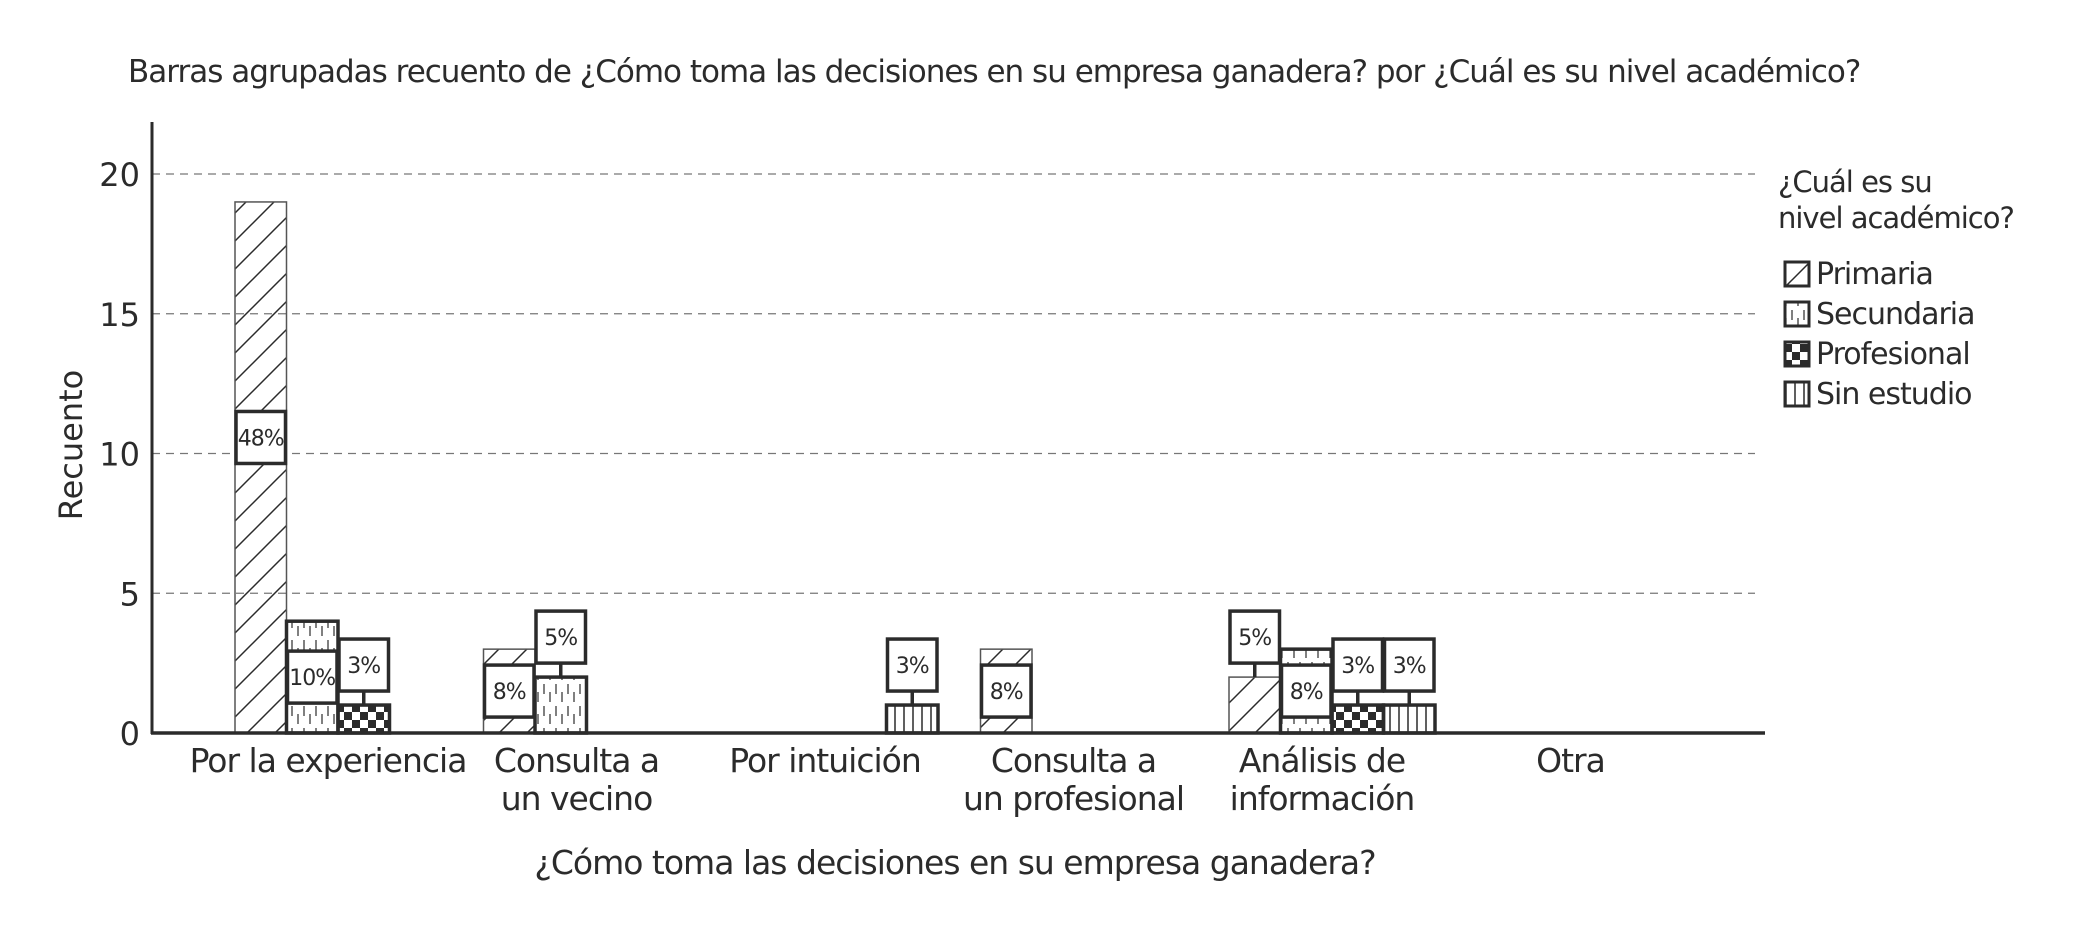  I want to click on legend-swatch-dashed-vertical, so click(1797, 314).